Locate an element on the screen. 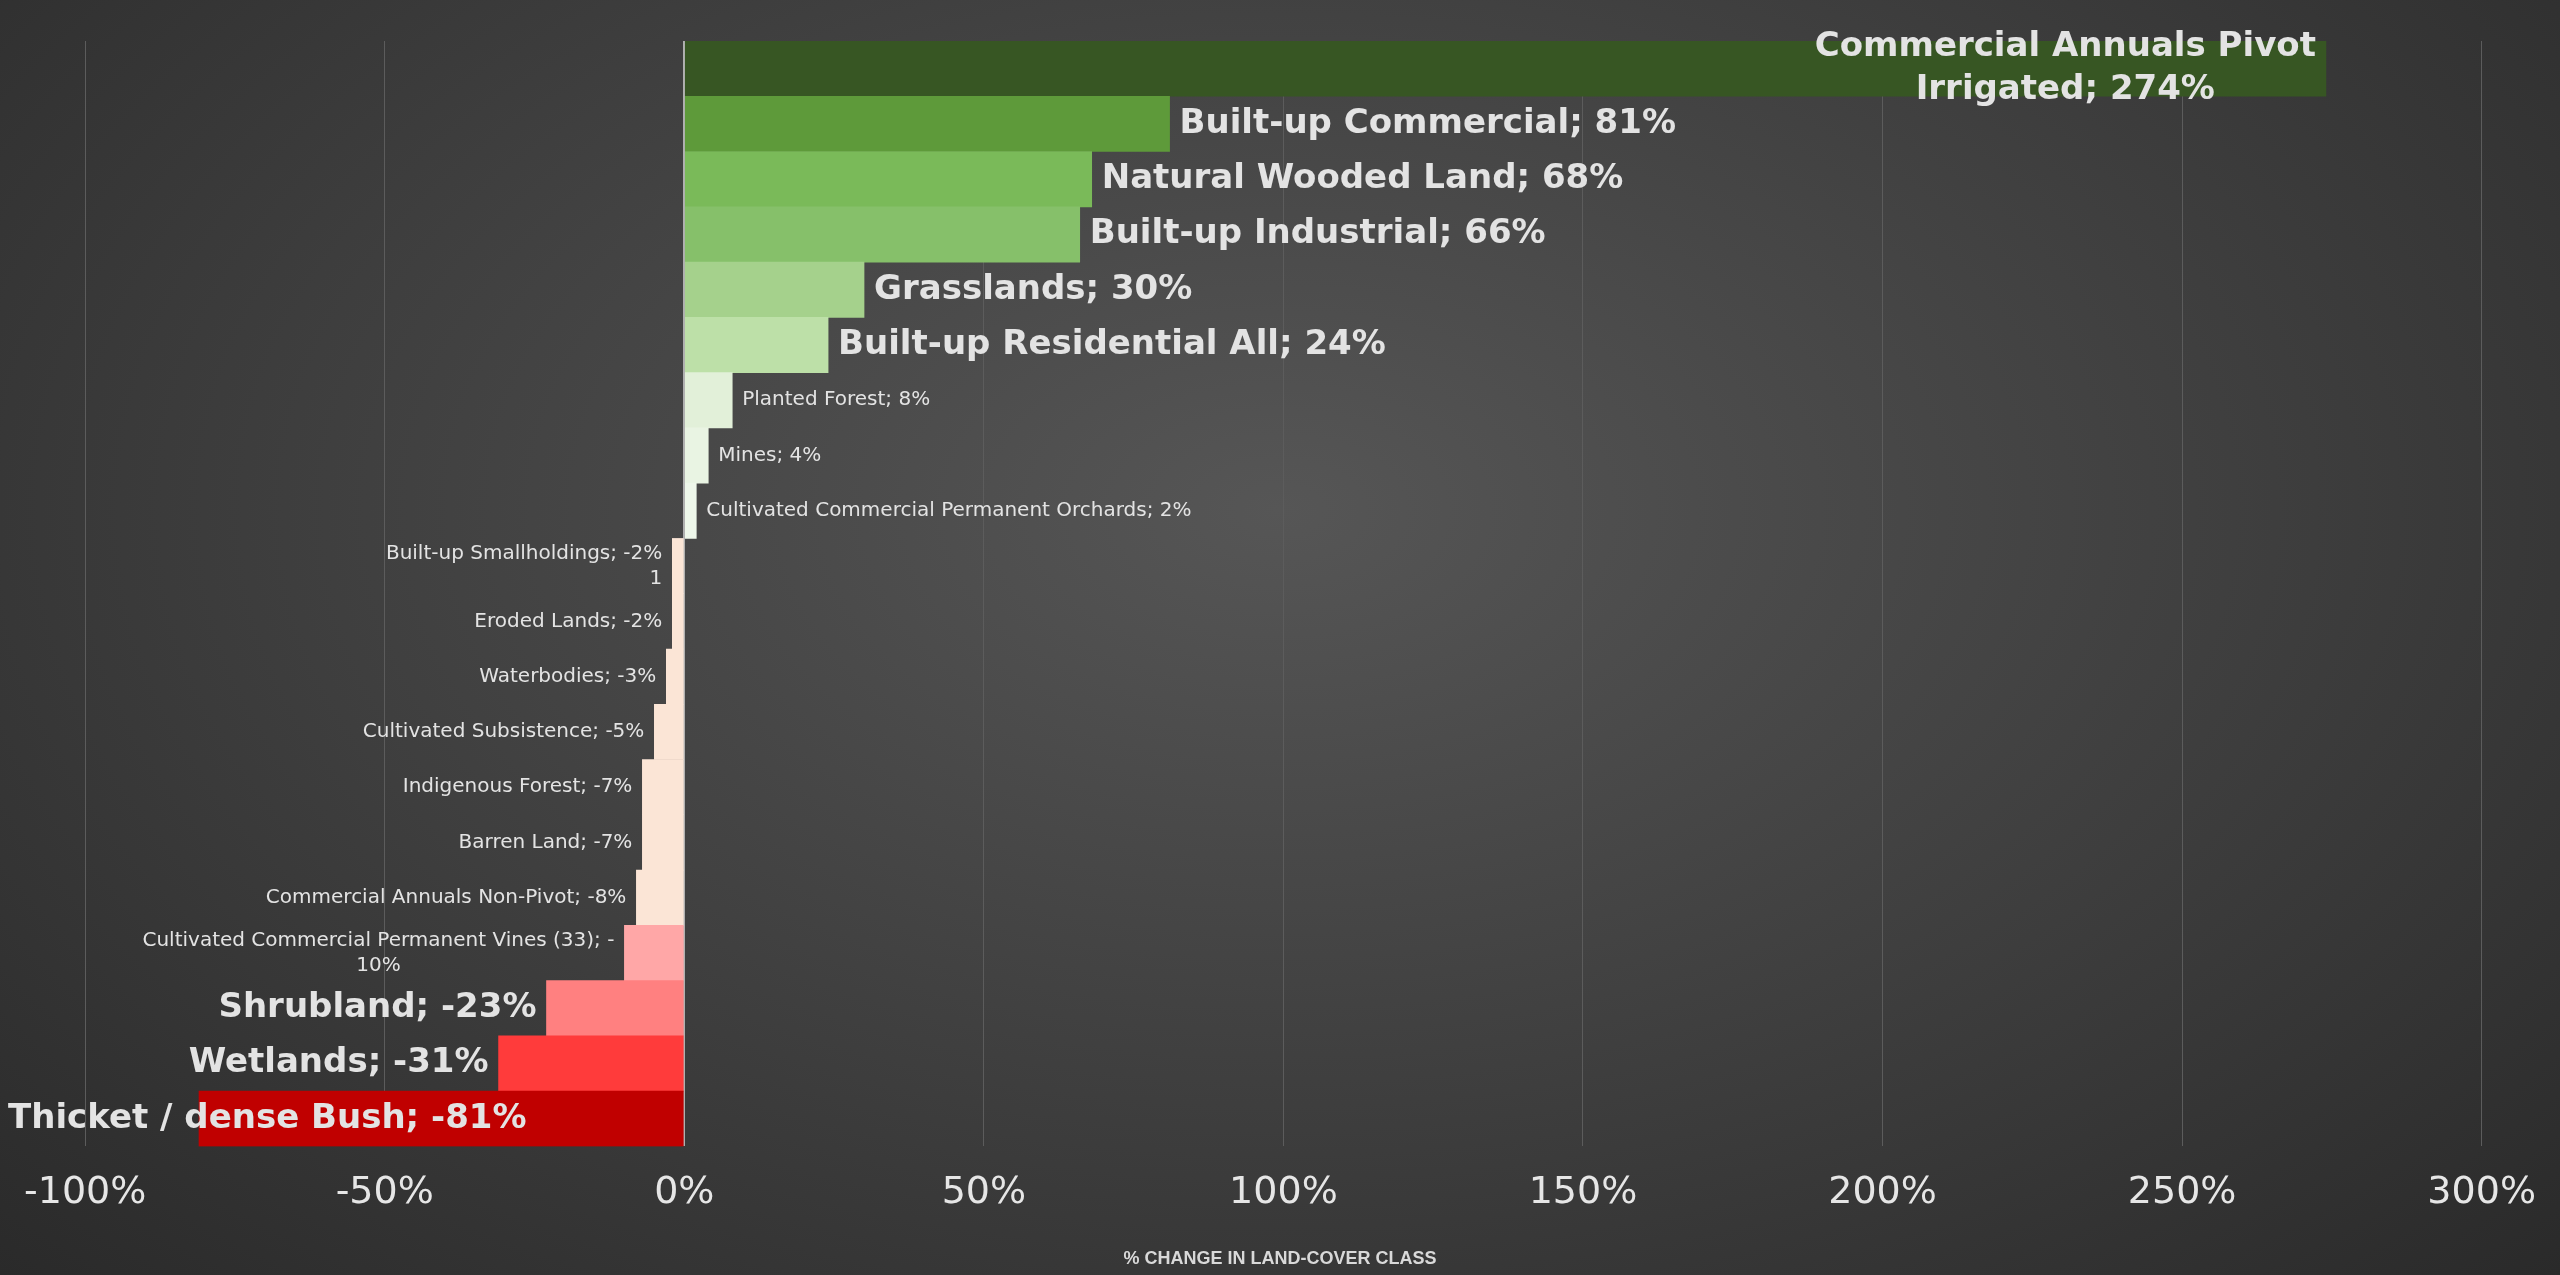 The width and height of the screenshot is (2560, 1275). data-label: Planted Forest; 8% is located at coordinates (836, 398).